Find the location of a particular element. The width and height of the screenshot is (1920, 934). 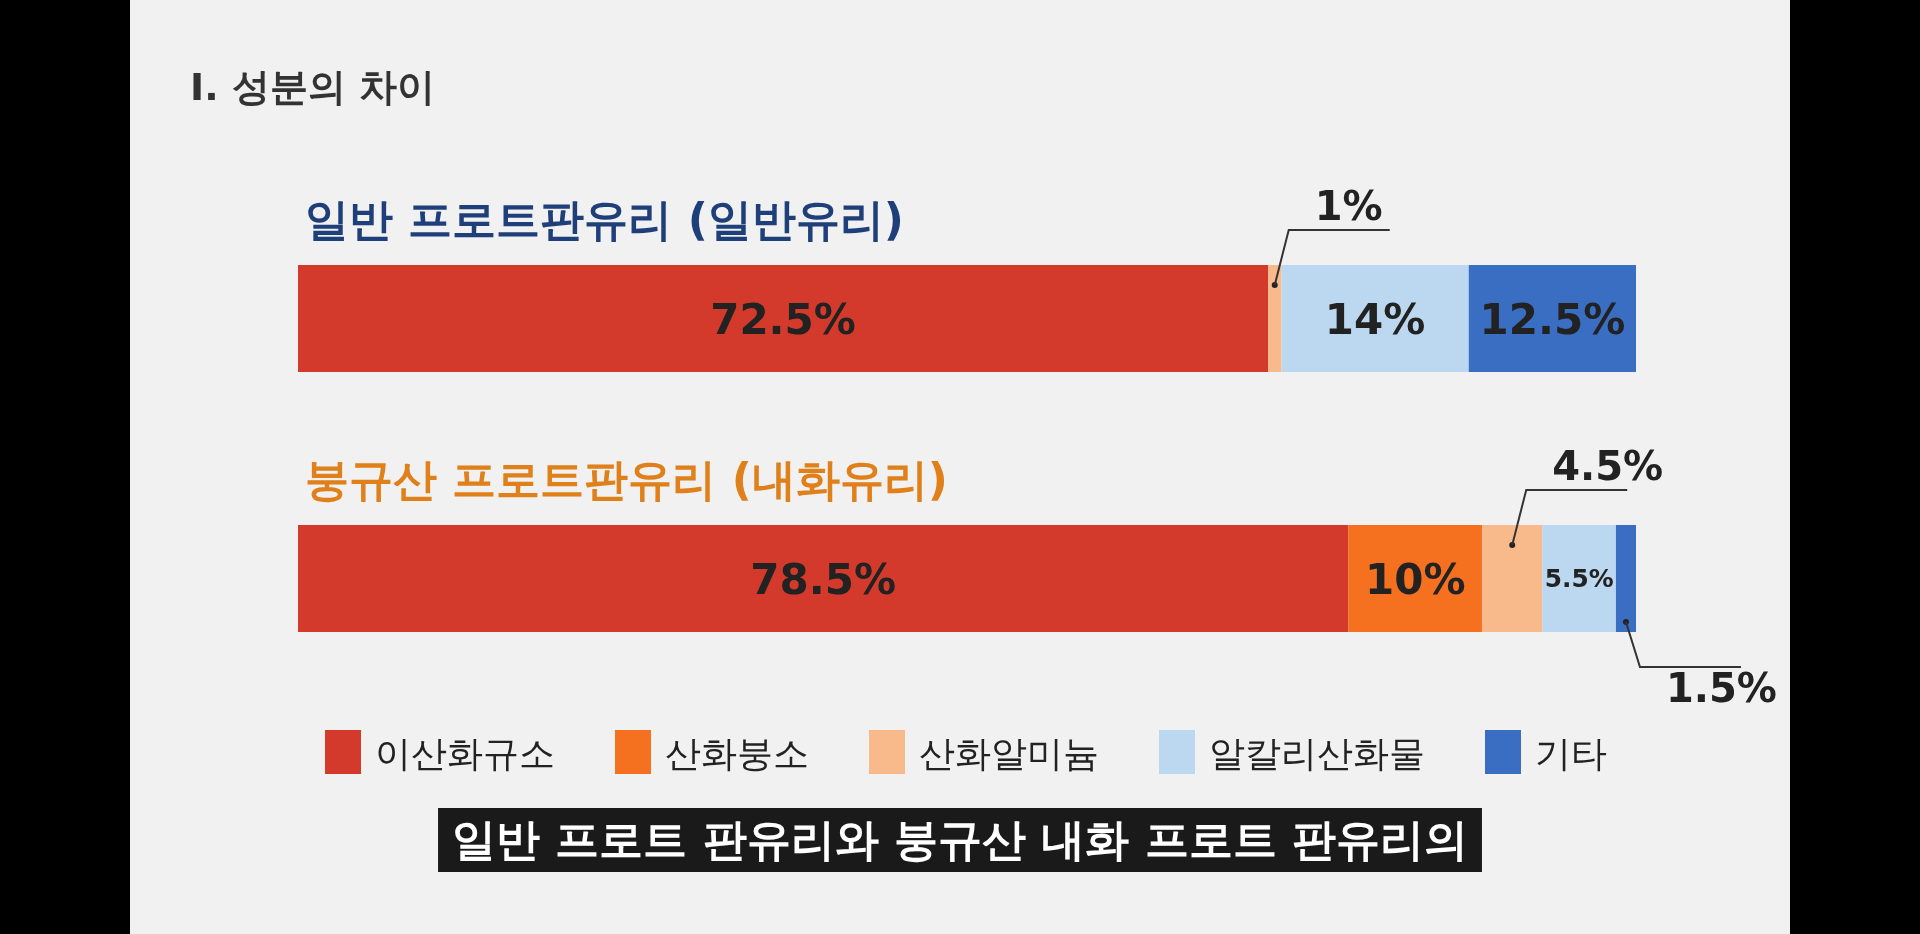

data-label: 14% is located at coordinates (1375, 319).